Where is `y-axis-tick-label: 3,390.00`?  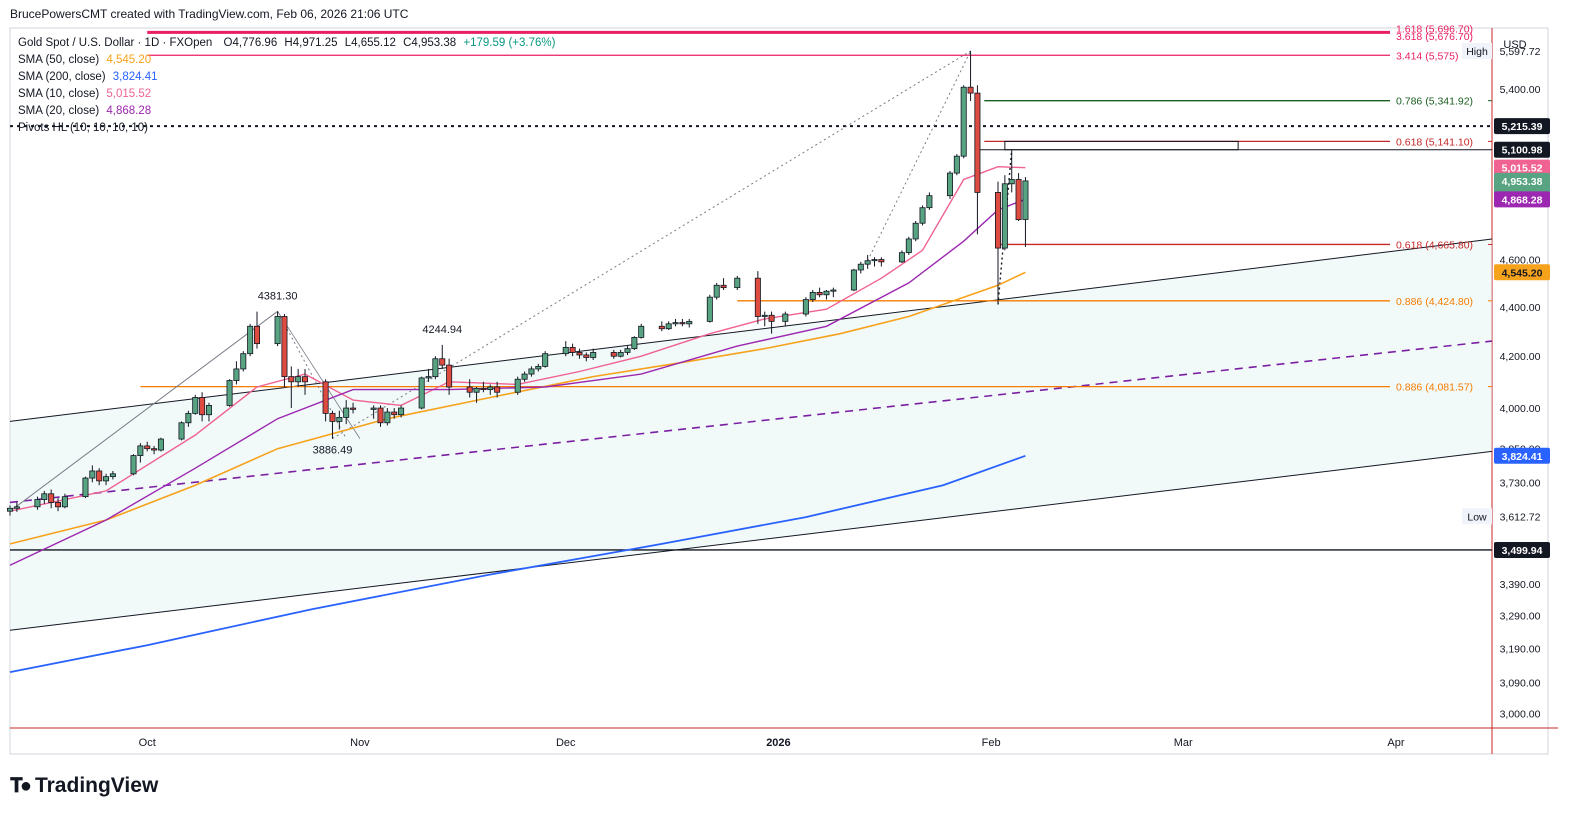
y-axis-tick-label: 3,390.00 is located at coordinates (1520, 585).